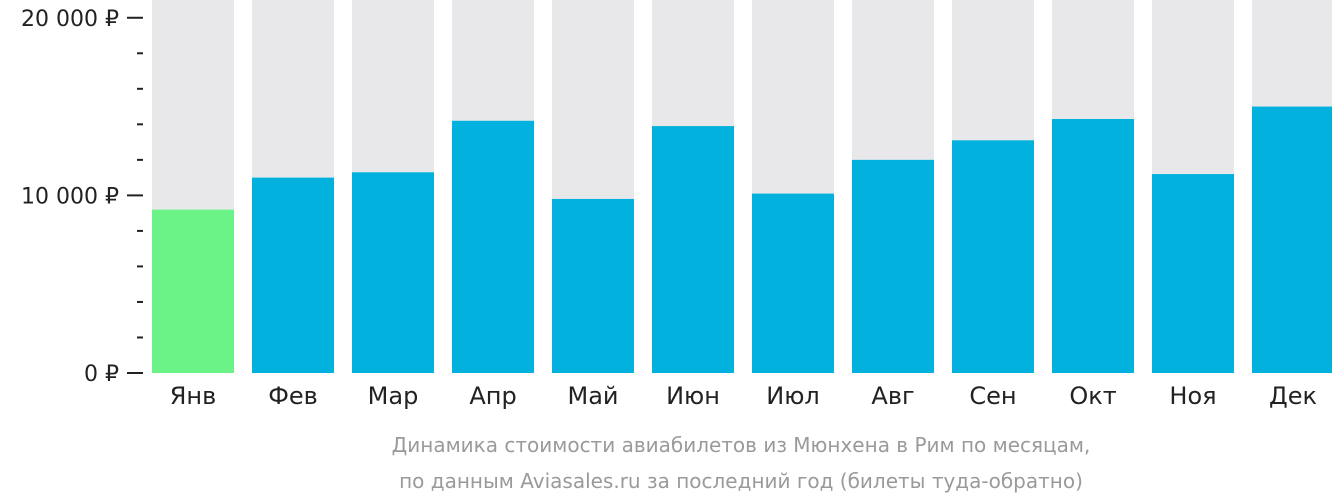 Image resolution: width=1332 pixels, height=502 pixels. What do you see at coordinates (293, 396) in the screenshot?
I see `x-tick-label: Фев` at bounding box center [293, 396].